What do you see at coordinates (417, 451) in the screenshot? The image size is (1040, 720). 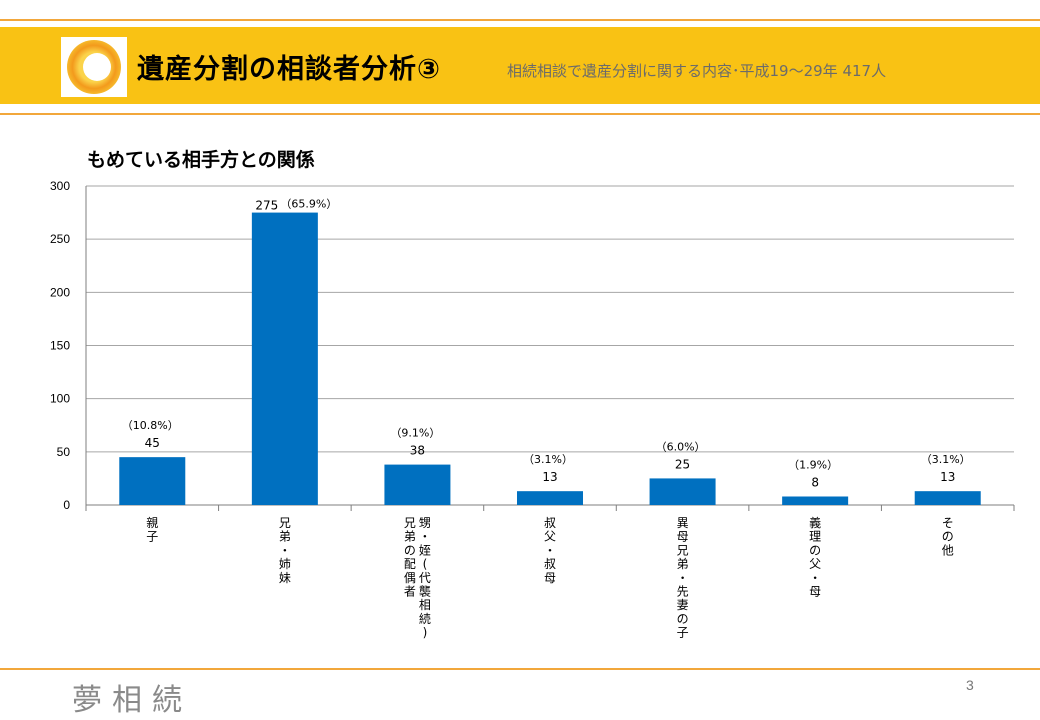 I see `data-label: 38` at bounding box center [417, 451].